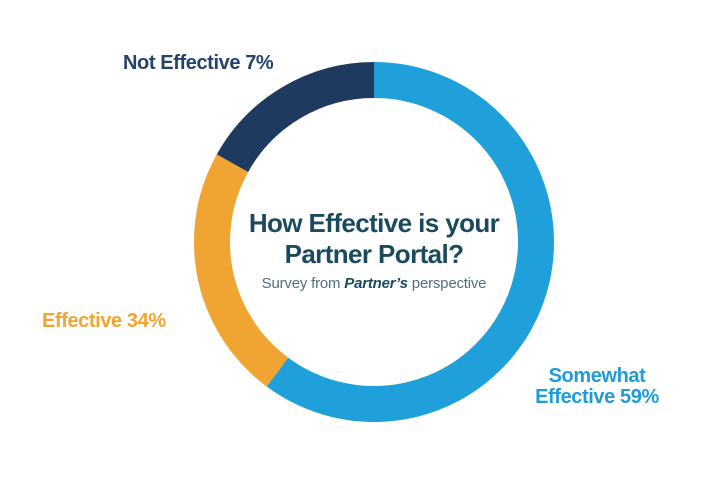  What do you see at coordinates (198, 63) in the screenshot?
I see `label-not-effective: Not Effective 7%` at bounding box center [198, 63].